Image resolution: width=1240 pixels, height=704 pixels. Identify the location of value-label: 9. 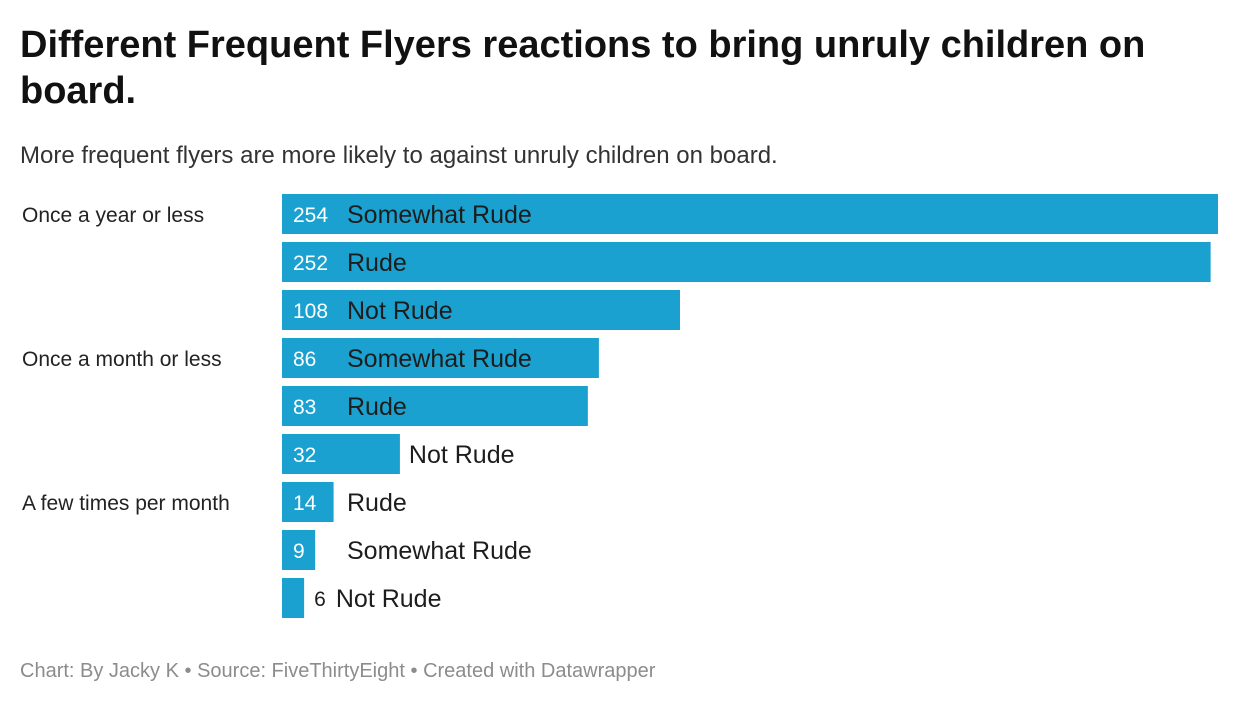
(299, 551).